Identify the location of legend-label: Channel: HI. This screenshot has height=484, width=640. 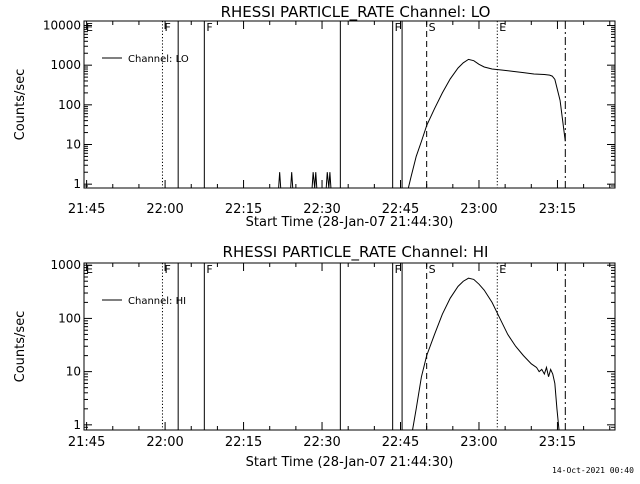
(157, 301).